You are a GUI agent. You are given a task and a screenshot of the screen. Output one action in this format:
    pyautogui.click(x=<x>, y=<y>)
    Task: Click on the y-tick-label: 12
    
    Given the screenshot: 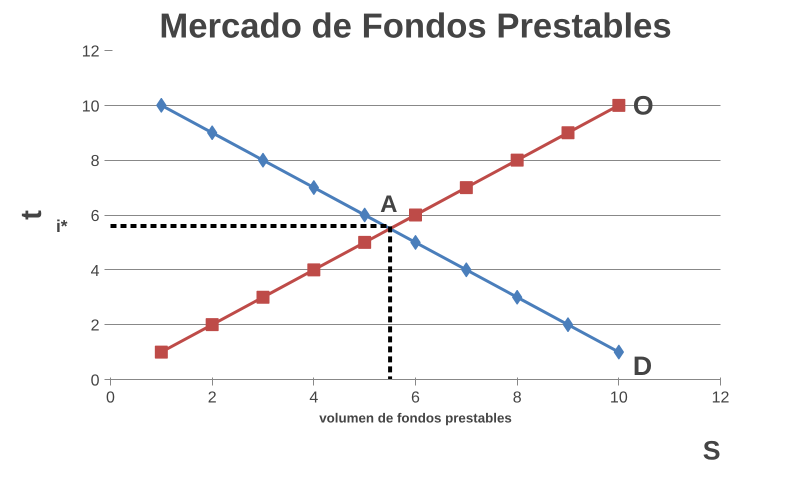 What is the action you would take?
    pyautogui.click(x=91, y=52)
    